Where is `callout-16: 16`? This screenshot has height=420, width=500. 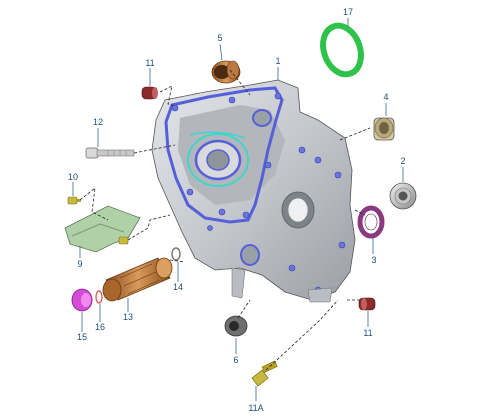 callout-16: 16 is located at coordinates (100, 327).